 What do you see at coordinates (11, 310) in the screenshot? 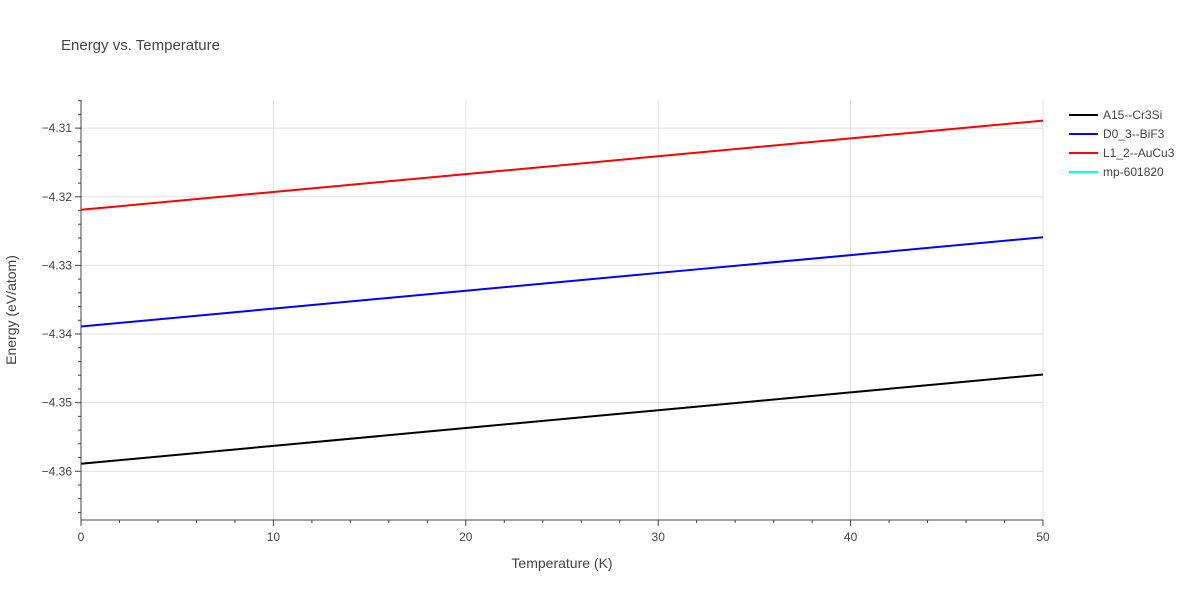
I see `y-axis-title: Energy (eV/atom)` at bounding box center [11, 310].